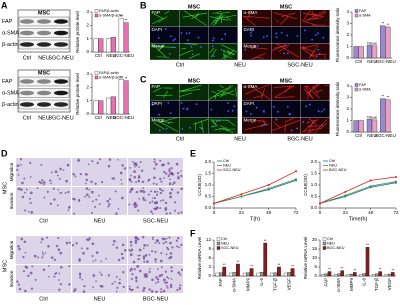  Describe the element at coordinates (363, 85) in the screenshot. I see `legend-label: FAP` at that location.